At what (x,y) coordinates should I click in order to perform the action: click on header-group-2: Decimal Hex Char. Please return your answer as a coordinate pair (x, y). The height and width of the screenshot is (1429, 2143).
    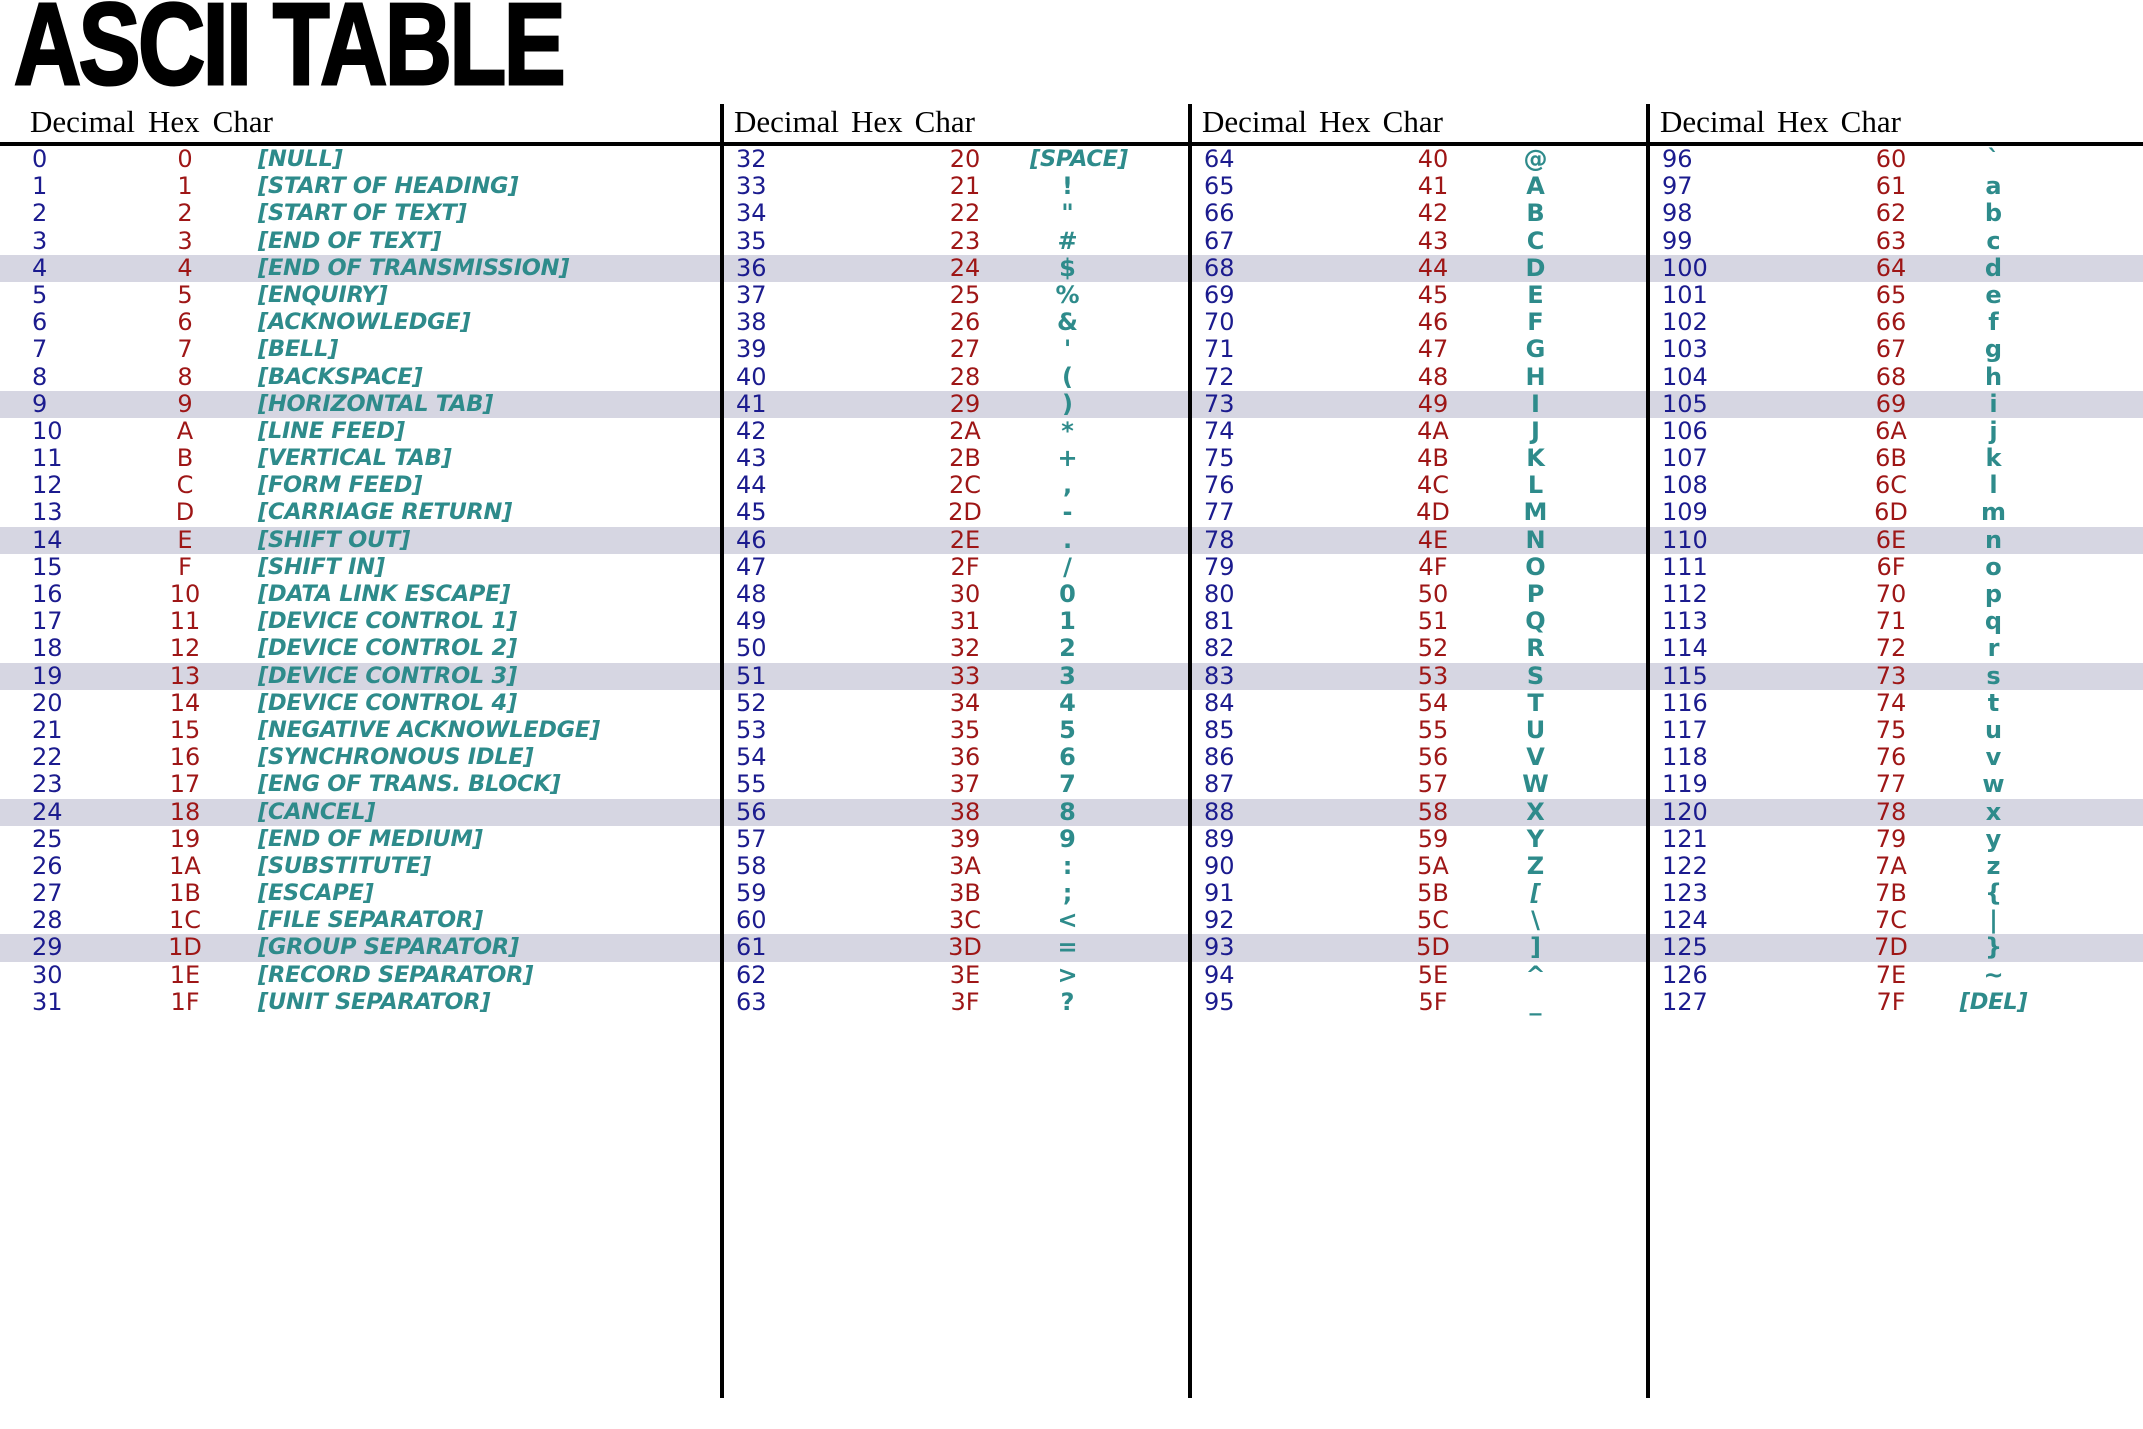
    Looking at the image, I should click on (956, 122).